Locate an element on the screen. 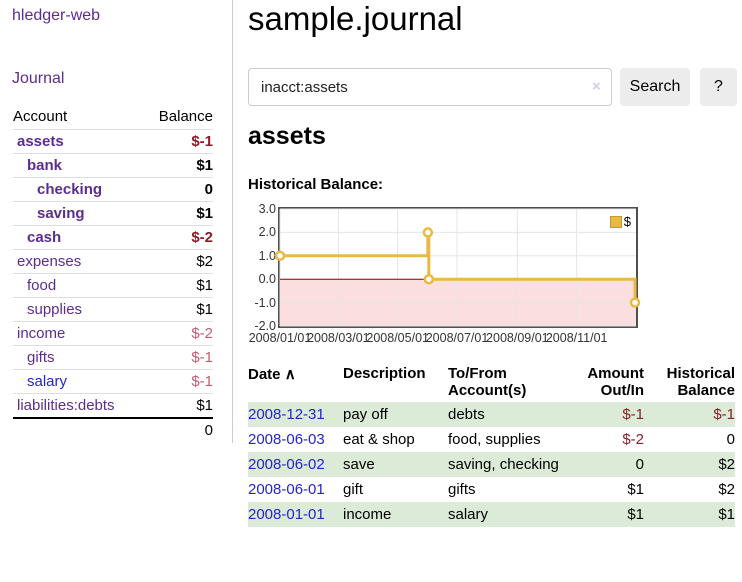  search-button: Search is located at coordinates (655, 87).